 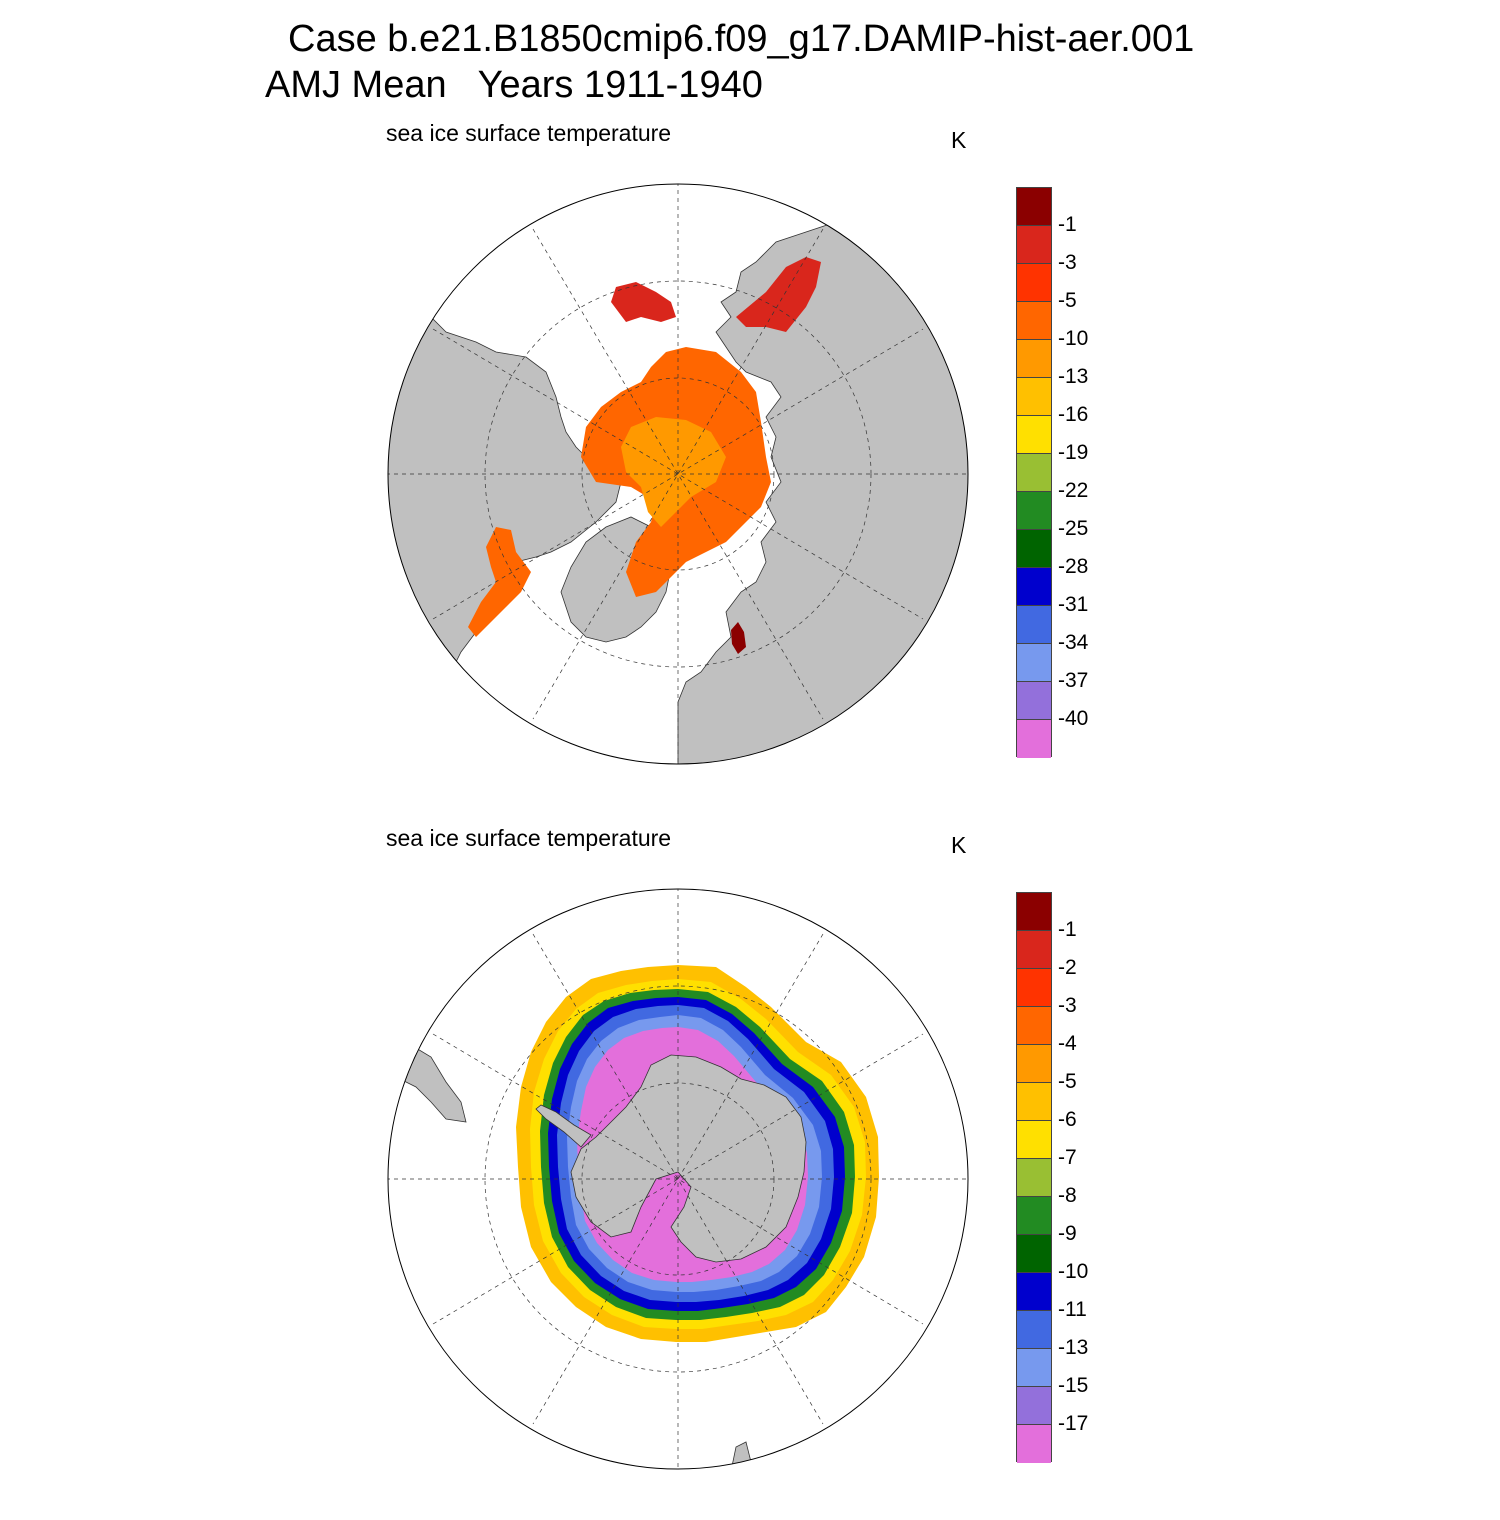 I want to click on colorbar-label: -8, so click(x=1067, y=1195).